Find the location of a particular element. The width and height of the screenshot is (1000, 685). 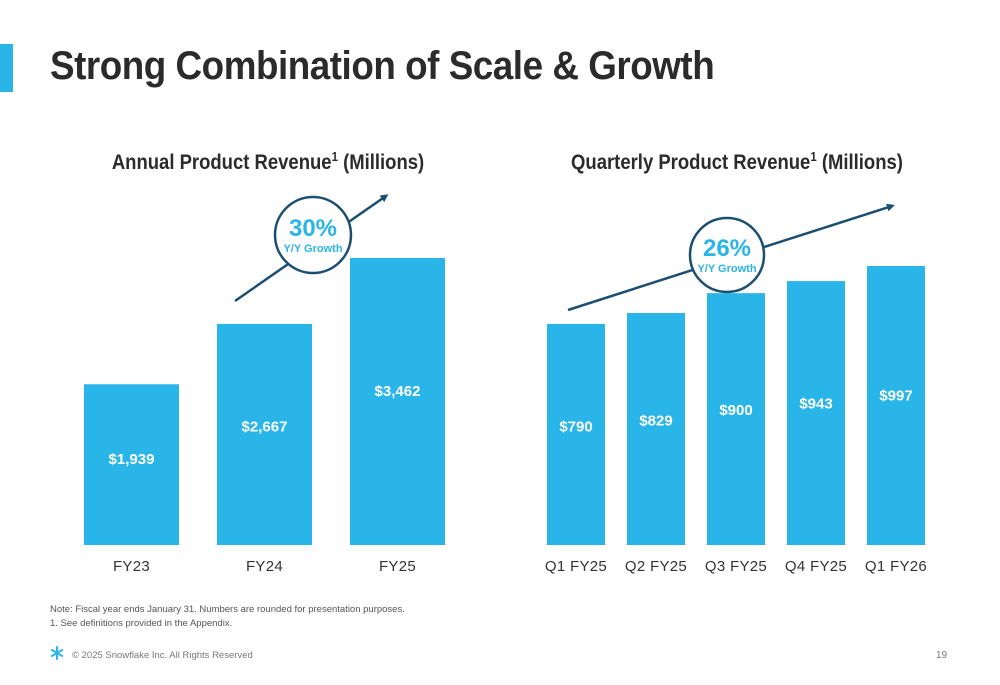

page-number: 19 is located at coordinates (942, 655).